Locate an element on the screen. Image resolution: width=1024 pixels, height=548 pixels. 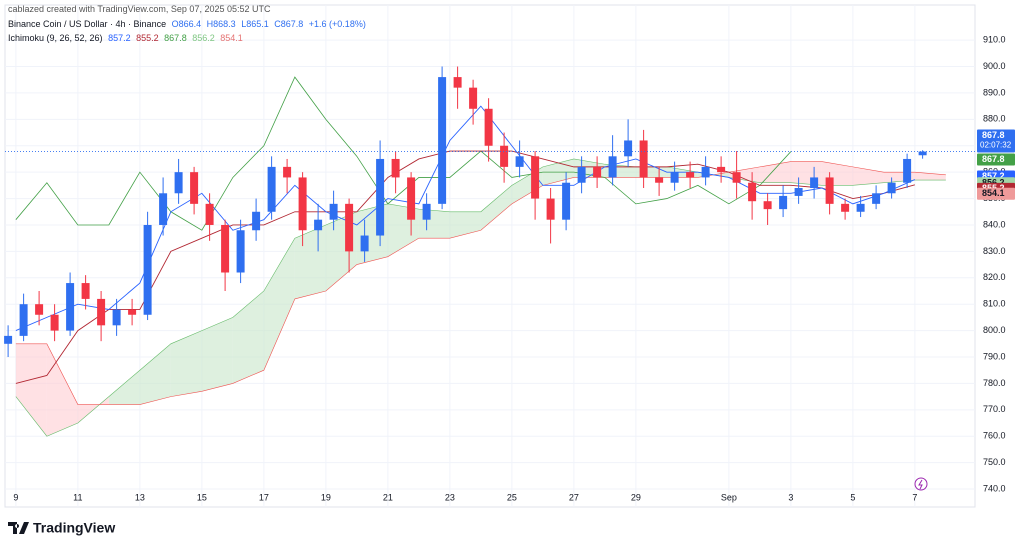
y-tick-label: 800.0 is located at coordinates (994, 330).